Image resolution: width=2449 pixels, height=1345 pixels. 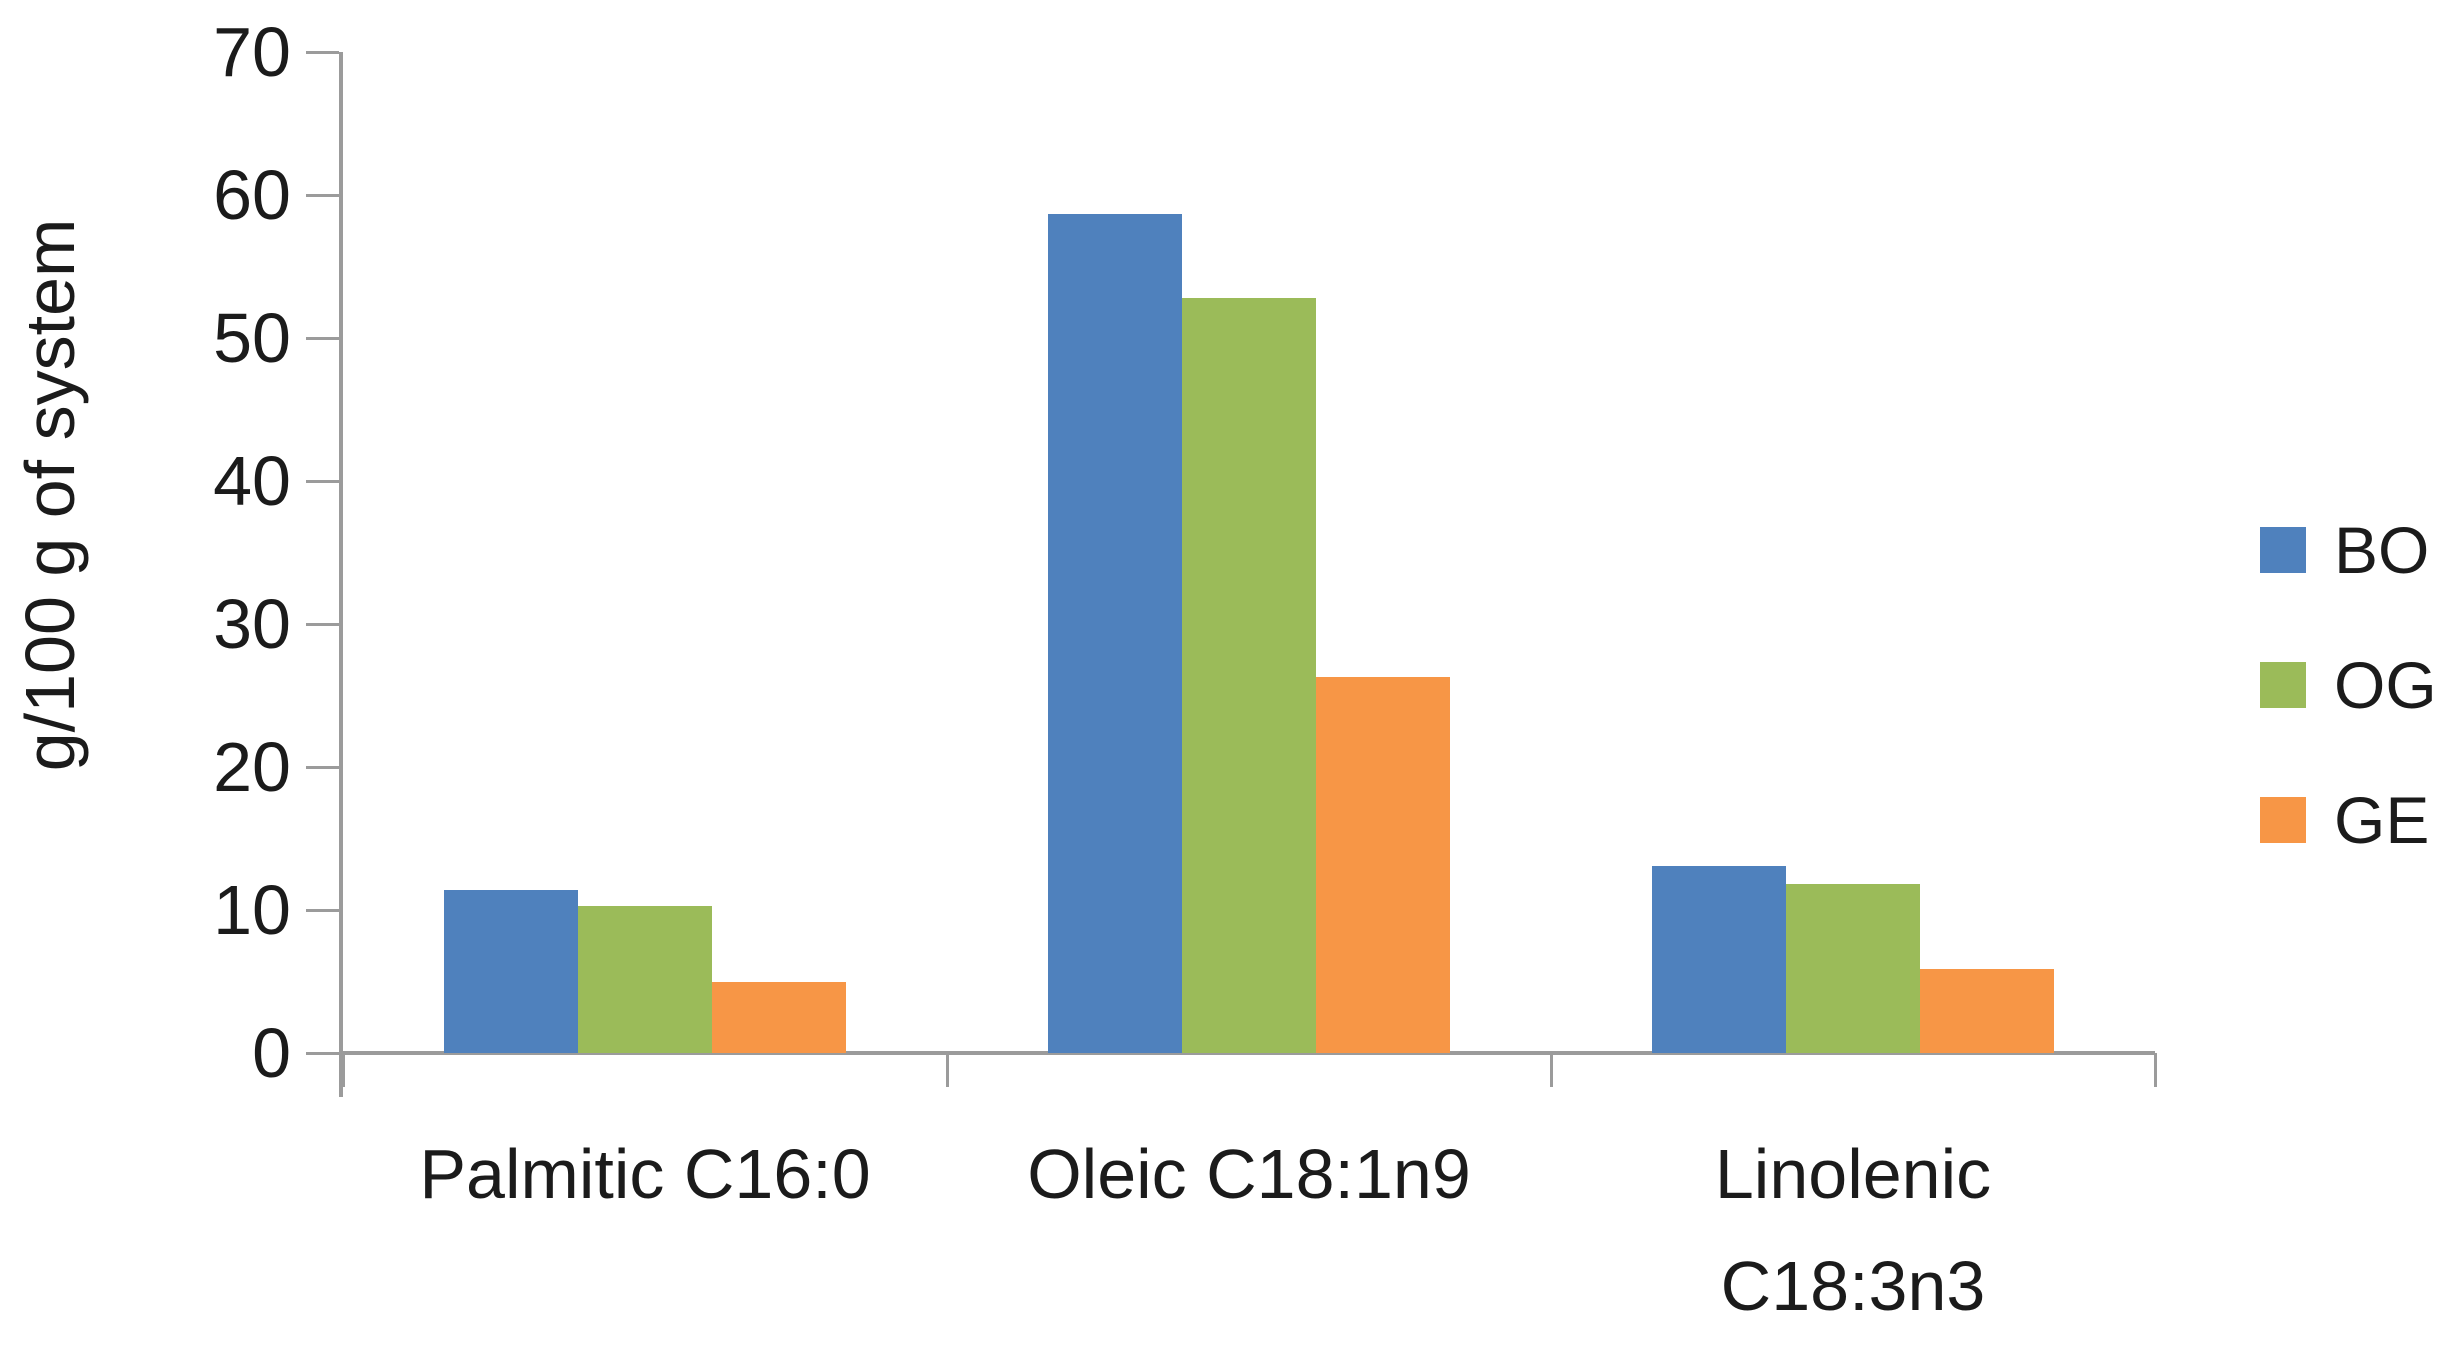 I want to click on y-tick-label: 50, so click(x=252, y=338).